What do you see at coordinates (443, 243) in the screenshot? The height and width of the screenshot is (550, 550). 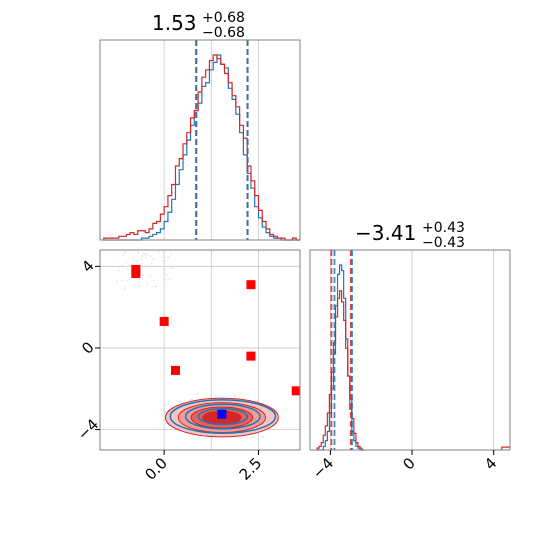 I see `y-marginal-title-lower: −0.43` at bounding box center [443, 243].